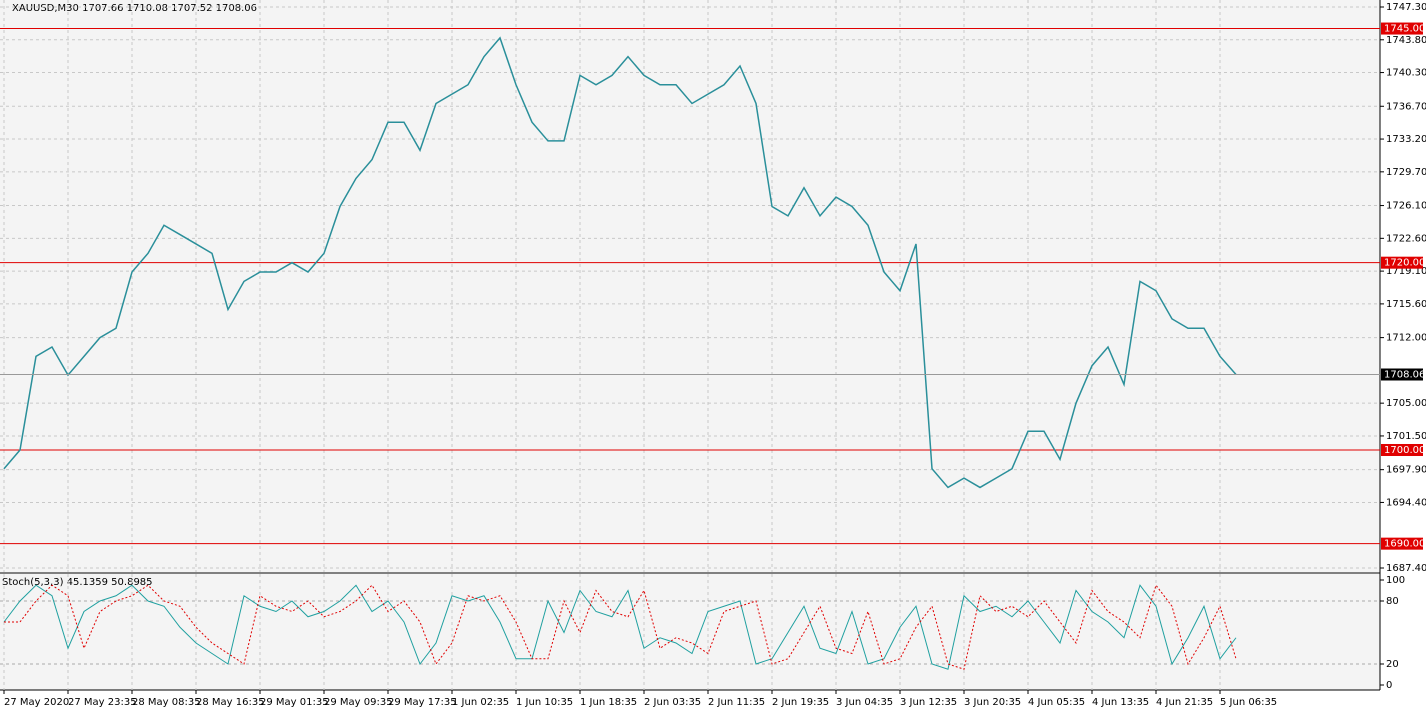  Describe the element at coordinates (672, 702) in the screenshot. I see `x-tick-label: 2 Jun 03:35` at that location.